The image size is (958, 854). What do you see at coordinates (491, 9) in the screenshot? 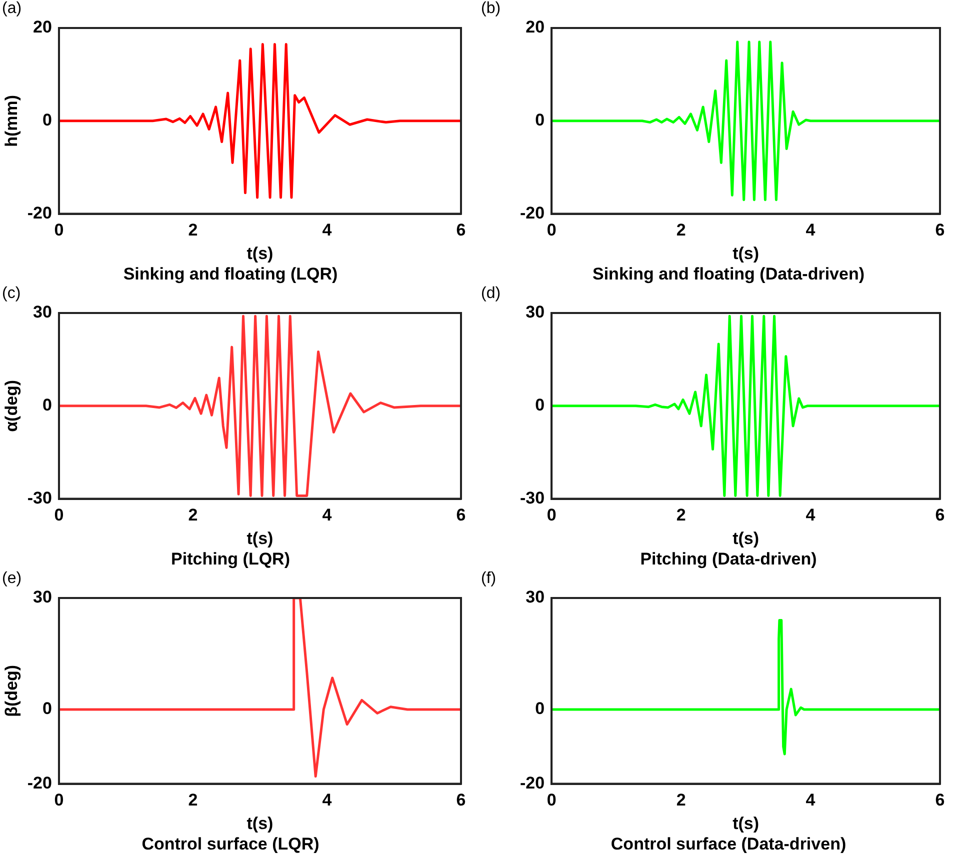
I see `text: (b)` at bounding box center [491, 9].